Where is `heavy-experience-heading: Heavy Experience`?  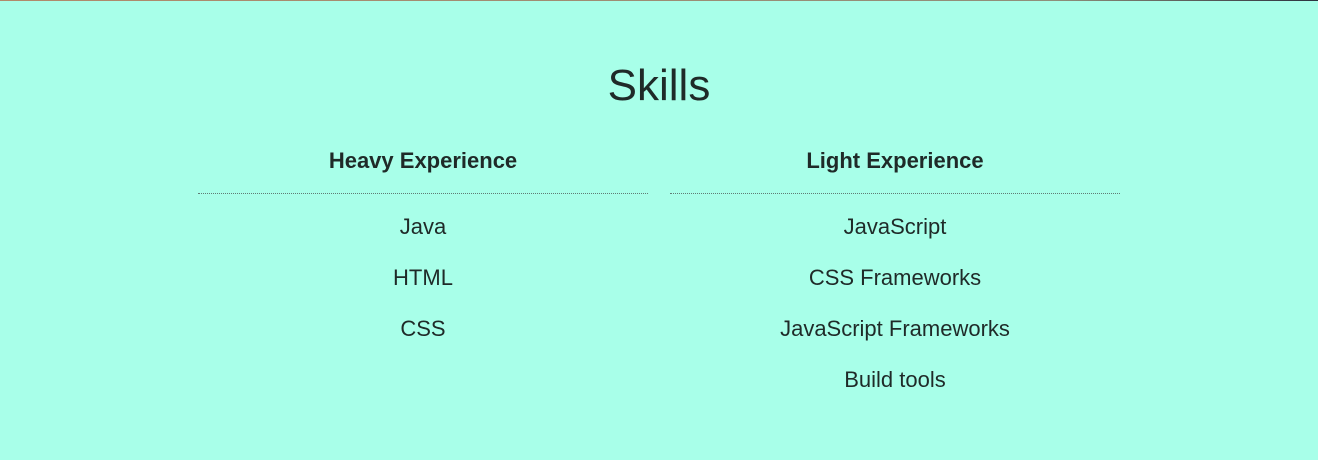
heavy-experience-heading: Heavy Experience is located at coordinates (423, 160).